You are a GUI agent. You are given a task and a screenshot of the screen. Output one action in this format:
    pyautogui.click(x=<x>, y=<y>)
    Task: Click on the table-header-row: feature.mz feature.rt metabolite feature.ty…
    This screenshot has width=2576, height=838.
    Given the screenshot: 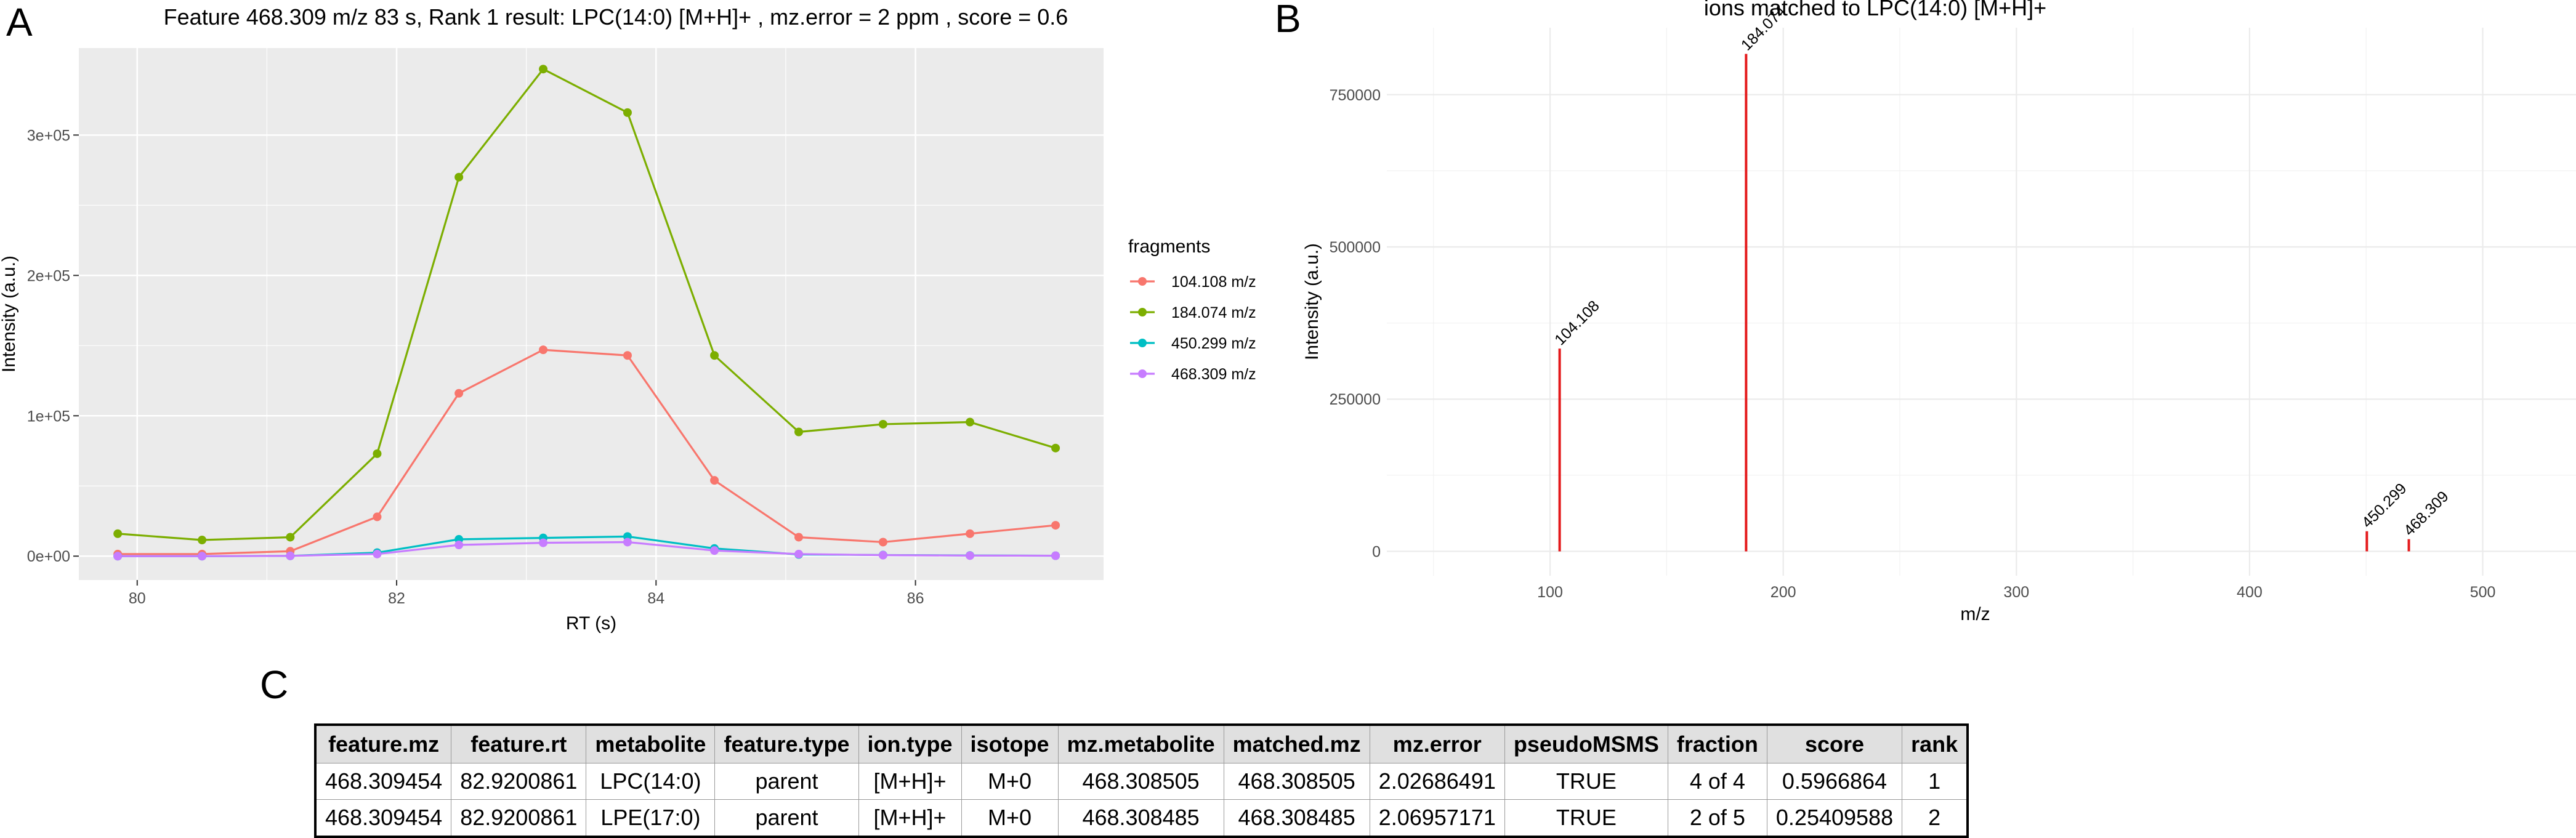 What is the action you would take?
    pyautogui.click(x=1141, y=743)
    